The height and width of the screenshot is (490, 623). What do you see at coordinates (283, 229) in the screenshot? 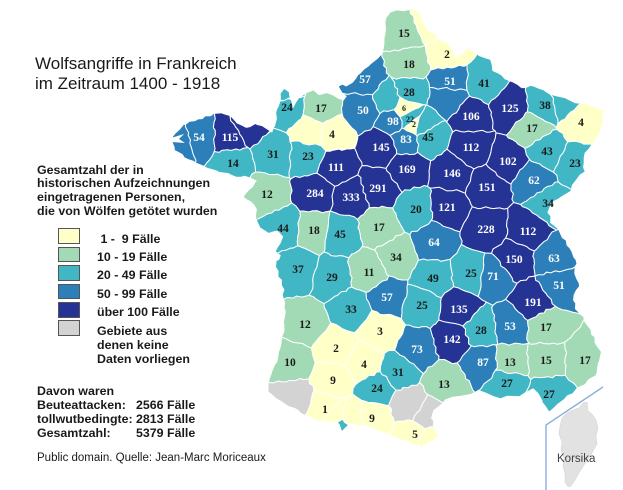
I see `svg-text: 44` at bounding box center [283, 229].